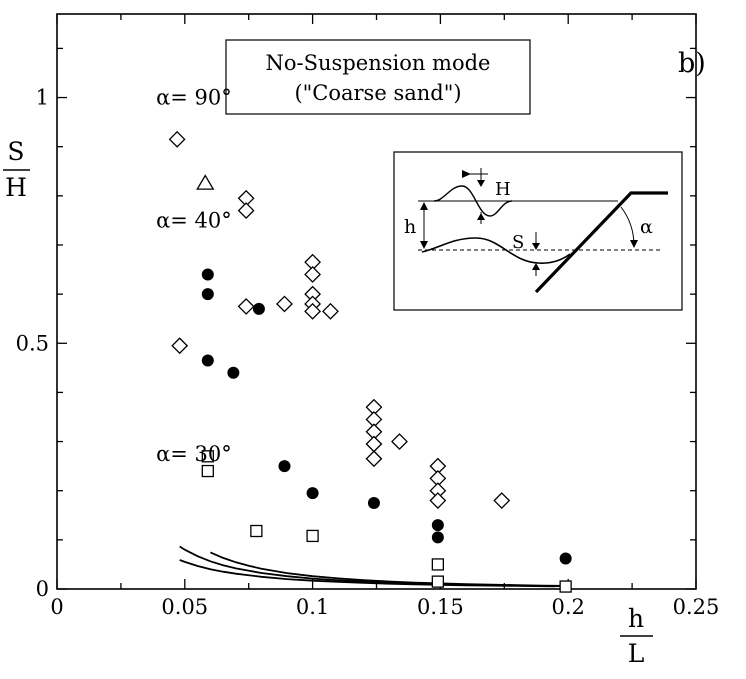 The width and height of the screenshot is (746, 679). I want to click on inset-frame, so click(538, 231).